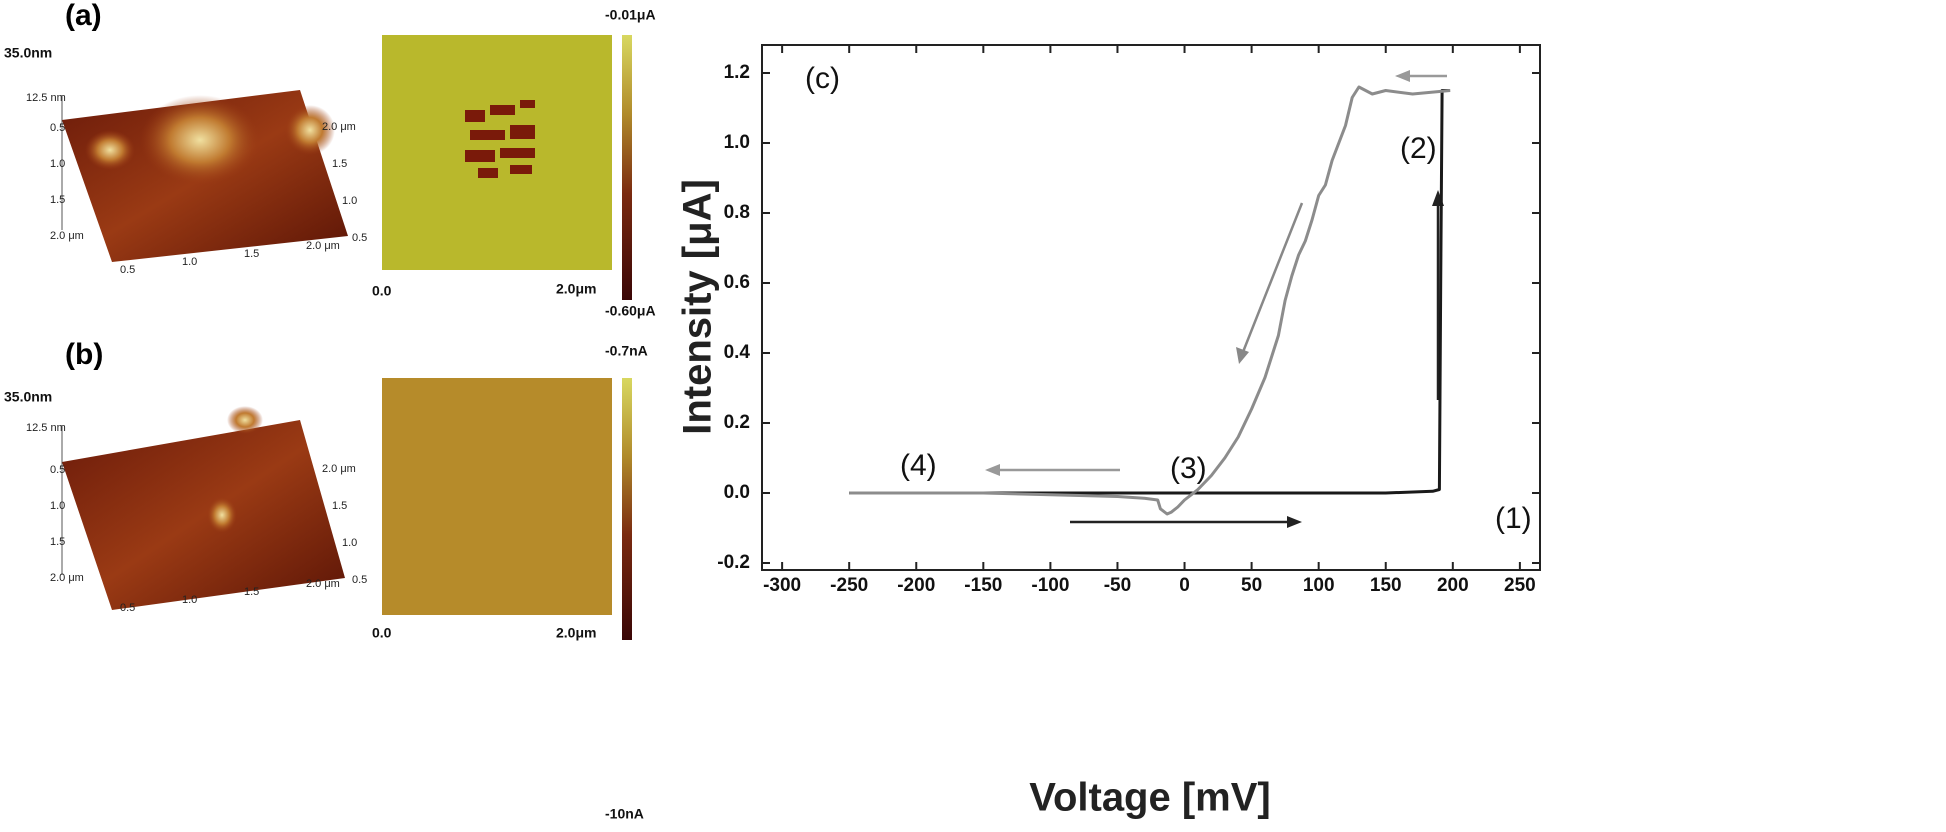 The width and height of the screenshot is (1946, 832). I want to click on annotation: (1), so click(1513, 518).